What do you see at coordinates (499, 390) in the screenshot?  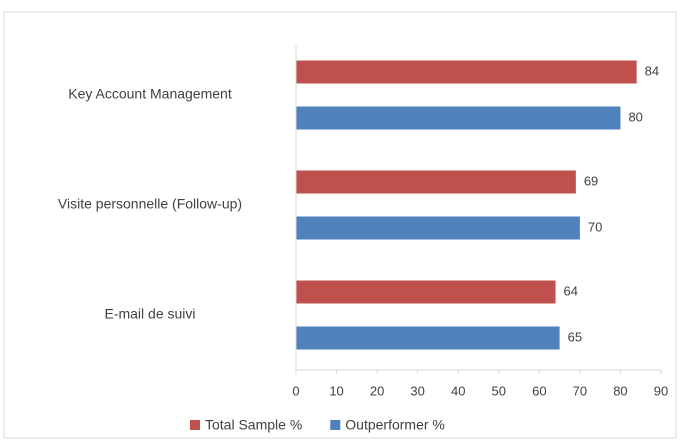 I see `x-tick-label: 50` at bounding box center [499, 390].